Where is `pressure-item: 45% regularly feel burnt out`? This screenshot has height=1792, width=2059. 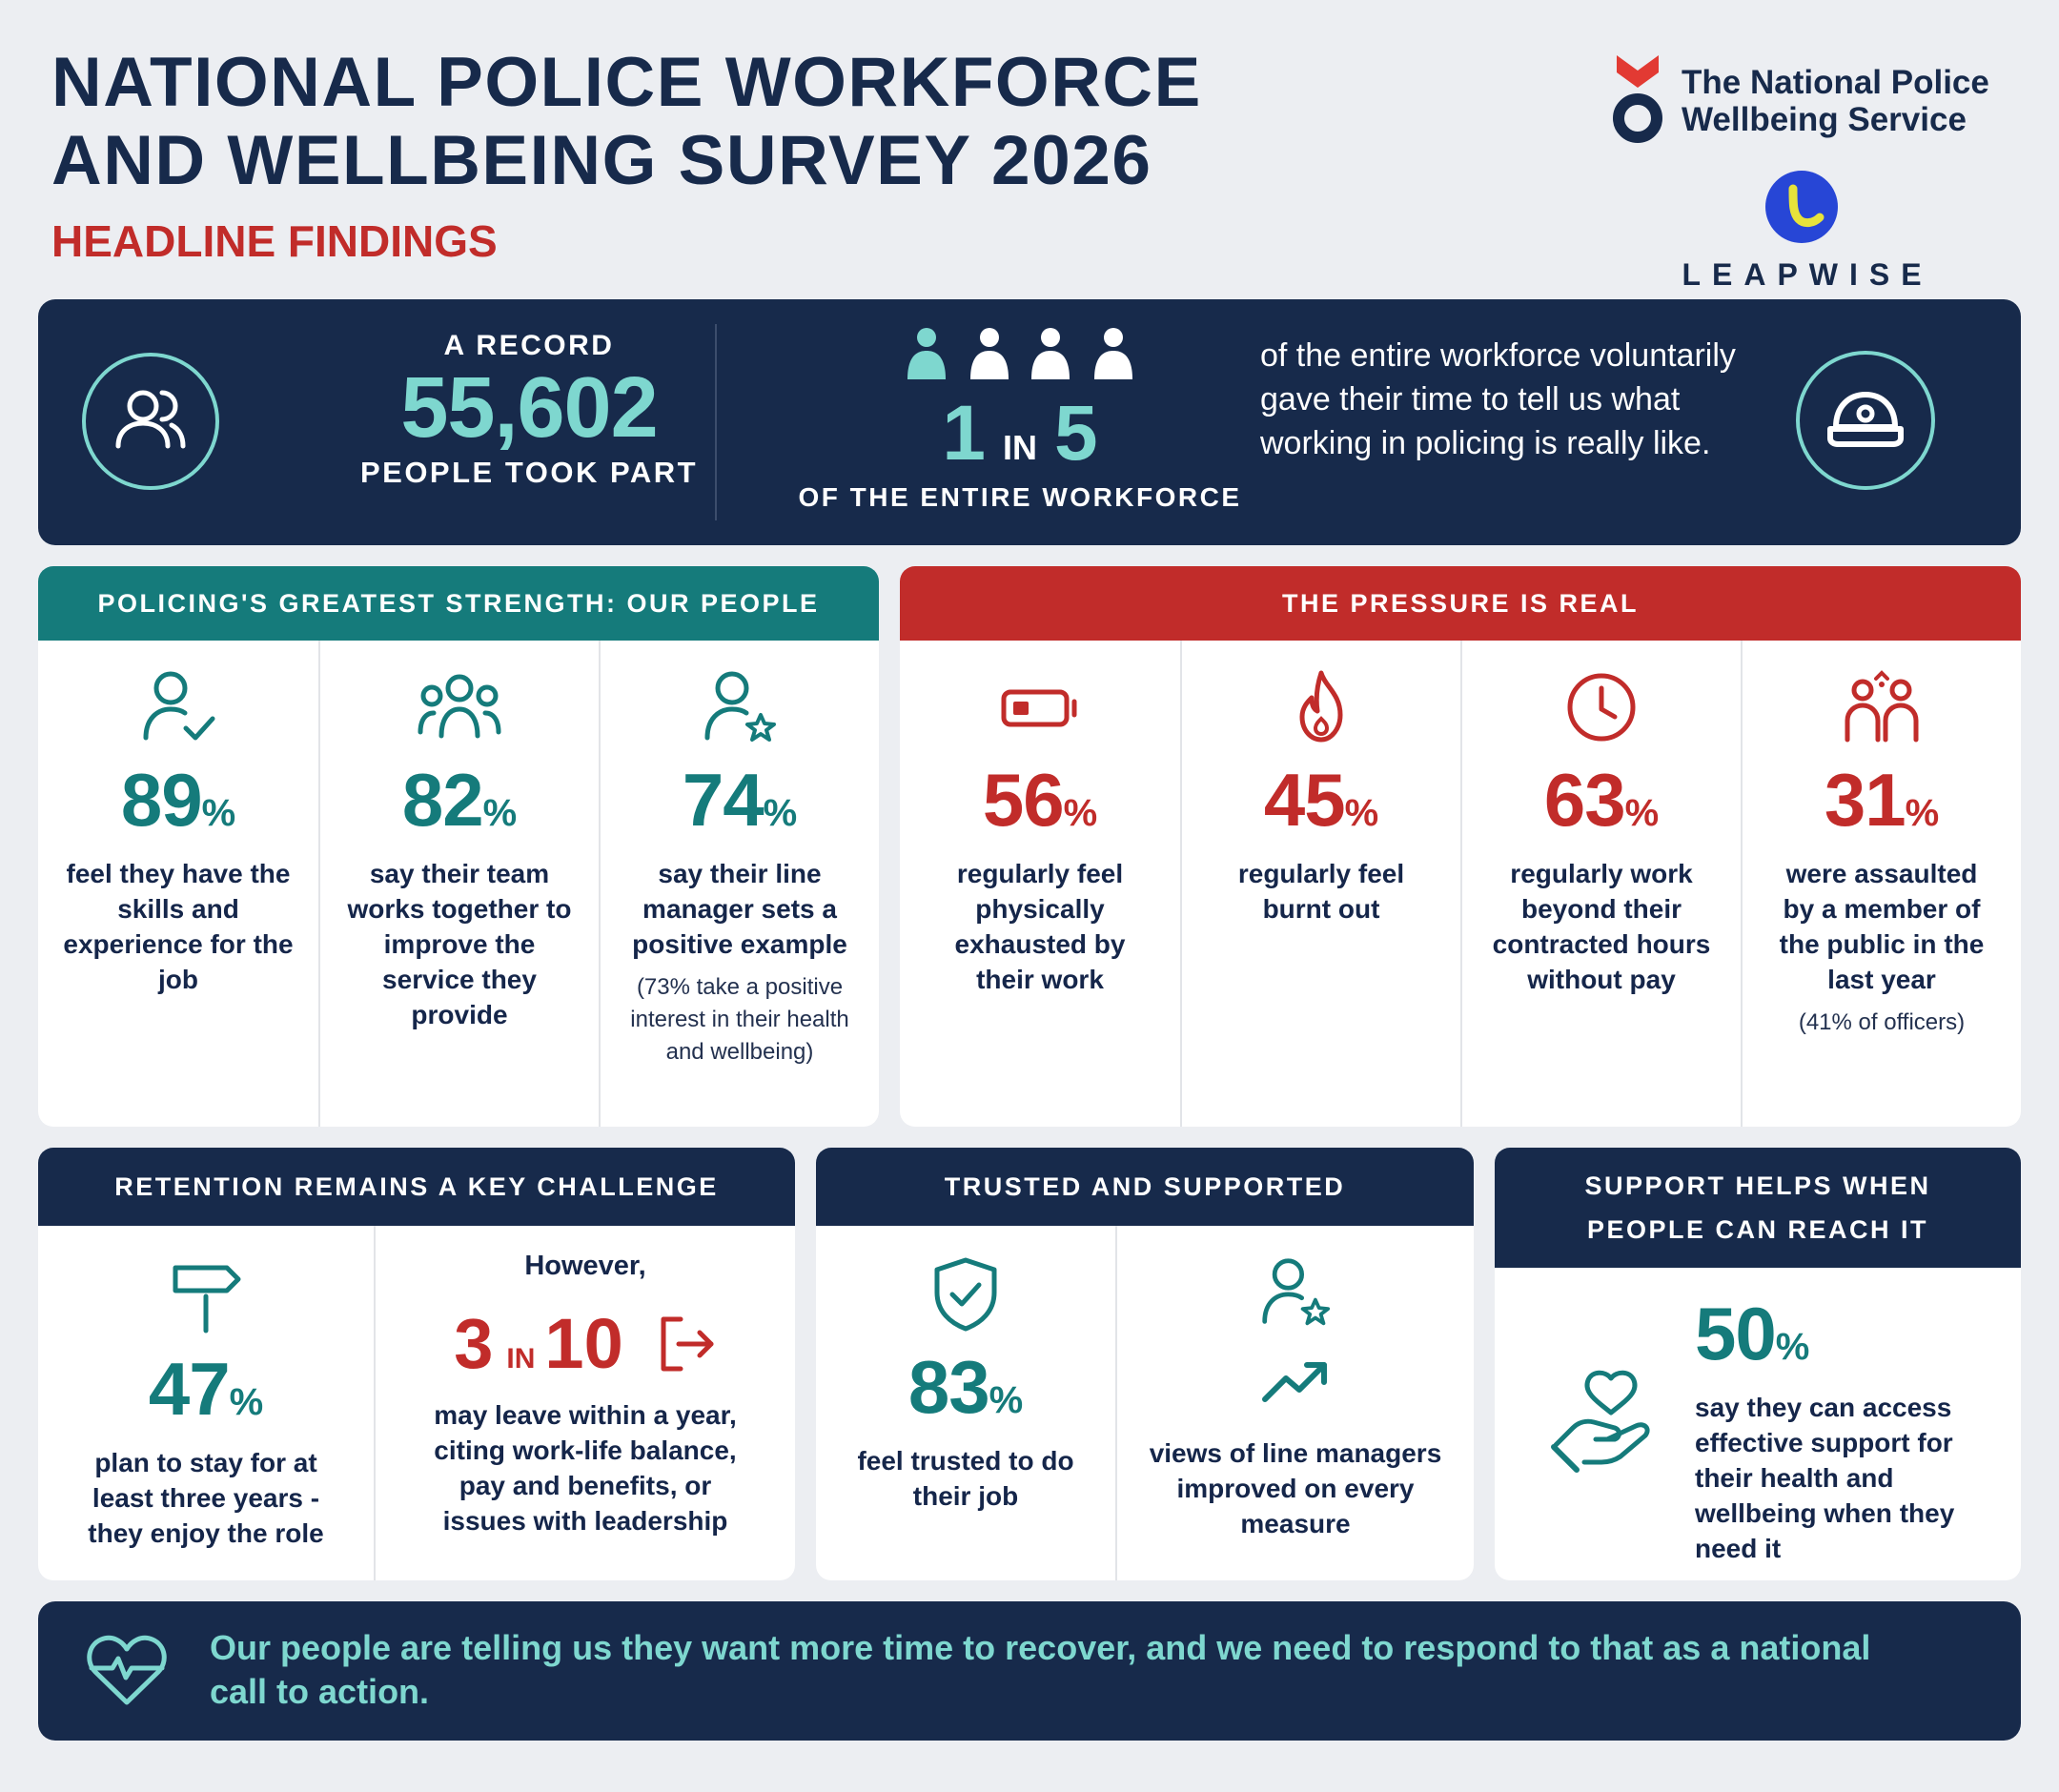 pressure-item: 45% regularly feel burnt out is located at coordinates (1320, 884).